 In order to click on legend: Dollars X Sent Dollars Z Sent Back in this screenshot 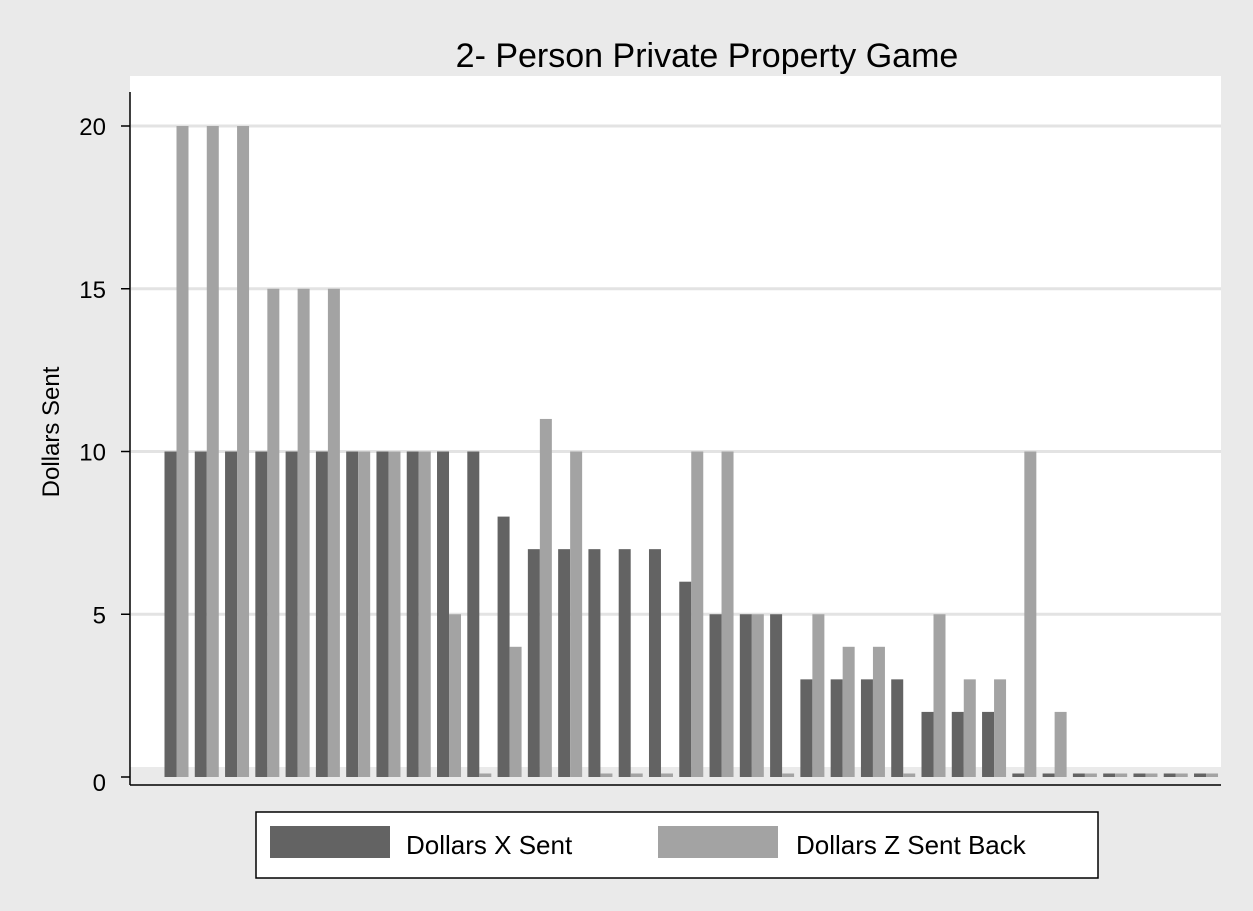, I will do `click(677, 845)`.